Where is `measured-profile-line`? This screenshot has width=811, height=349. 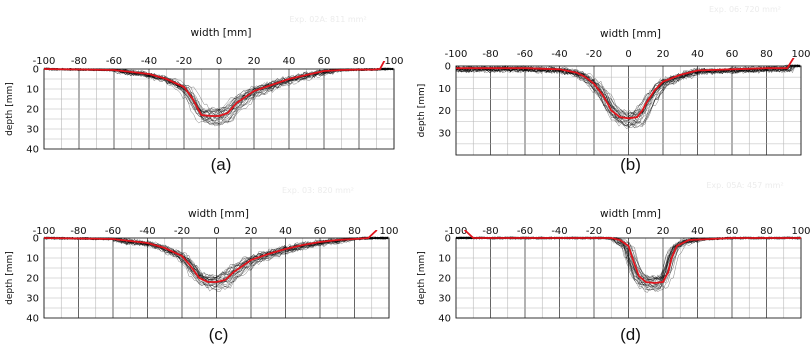
measured-profile-line is located at coordinates (628, 258).